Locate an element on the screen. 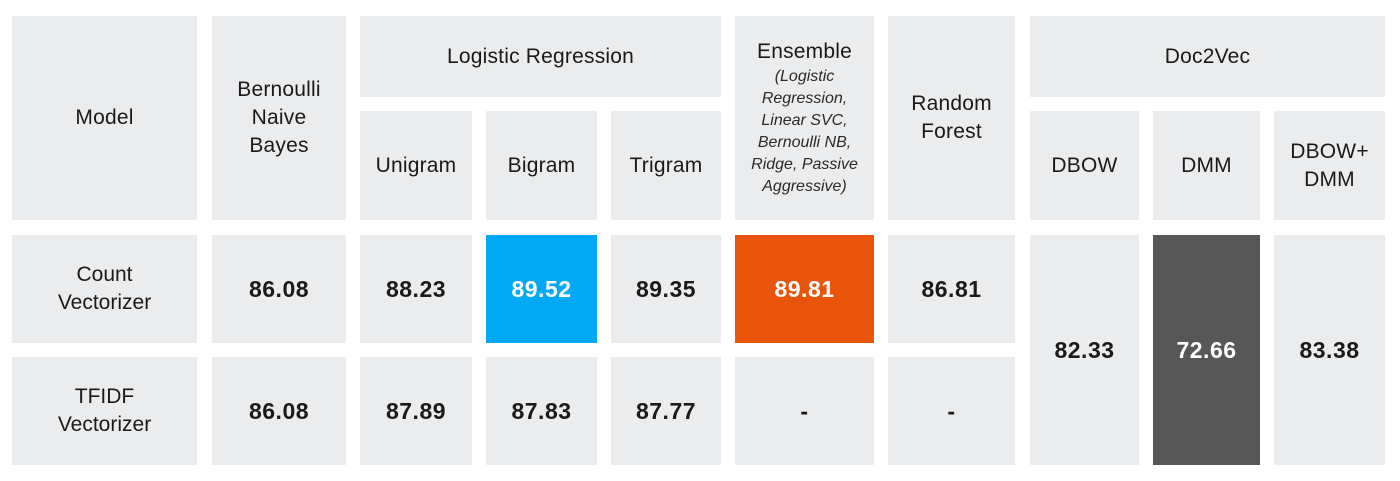 This screenshot has width=1400, height=481. header-dmm-label: DMM is located at coordinates (1206, 165).